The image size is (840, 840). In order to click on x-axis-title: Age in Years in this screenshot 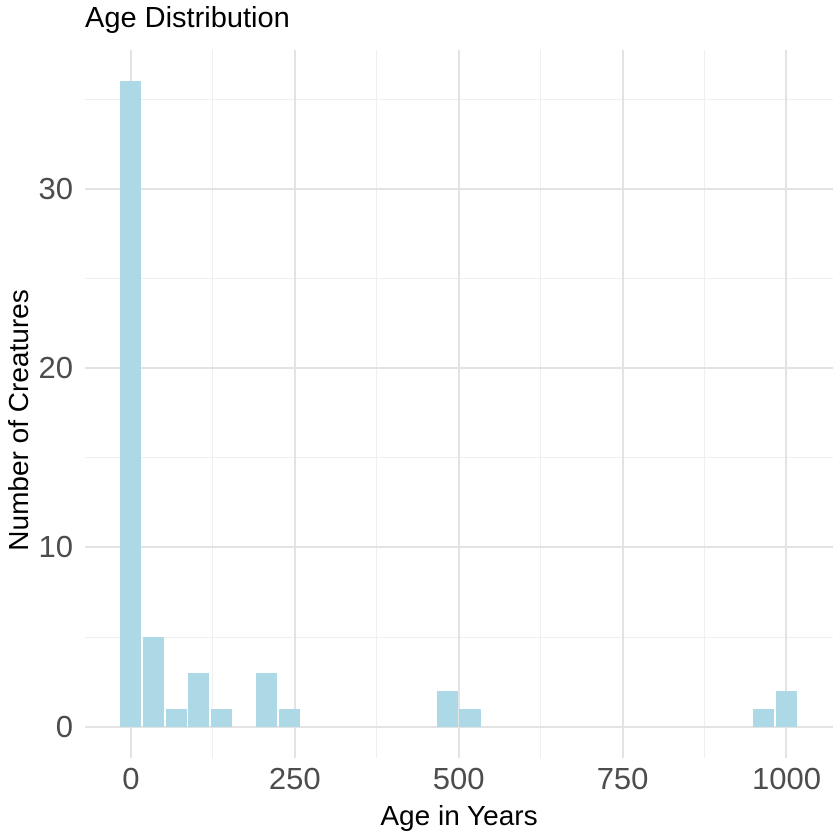, I will do `click(459, 815)`.